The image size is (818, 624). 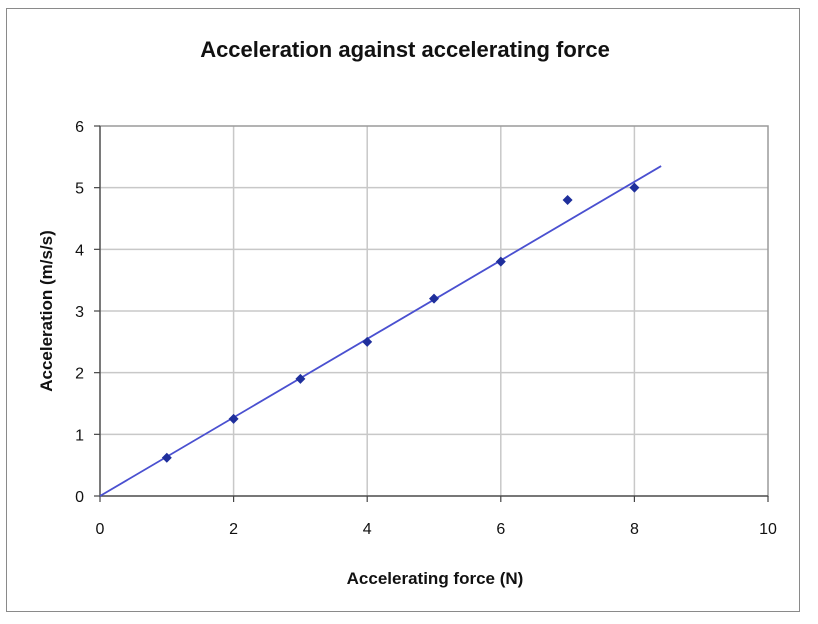 What do you see at coordinates (79, 497) in the screenshot?
I see `y-tick-label: 0` at bounding box center [79, 497].